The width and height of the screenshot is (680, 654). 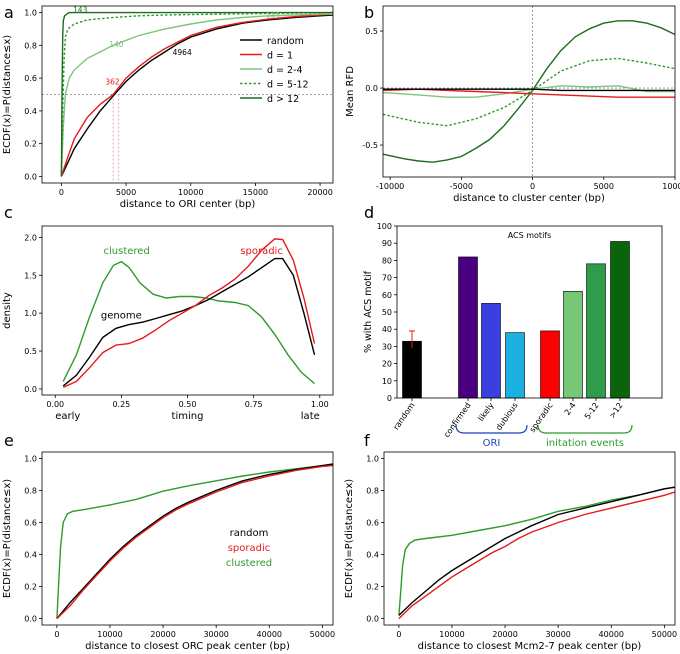 What do you see at coordinates (530, 235) in the screenshot?
I see `chart-title: ACS motifs` at bounding box center [530, 235].